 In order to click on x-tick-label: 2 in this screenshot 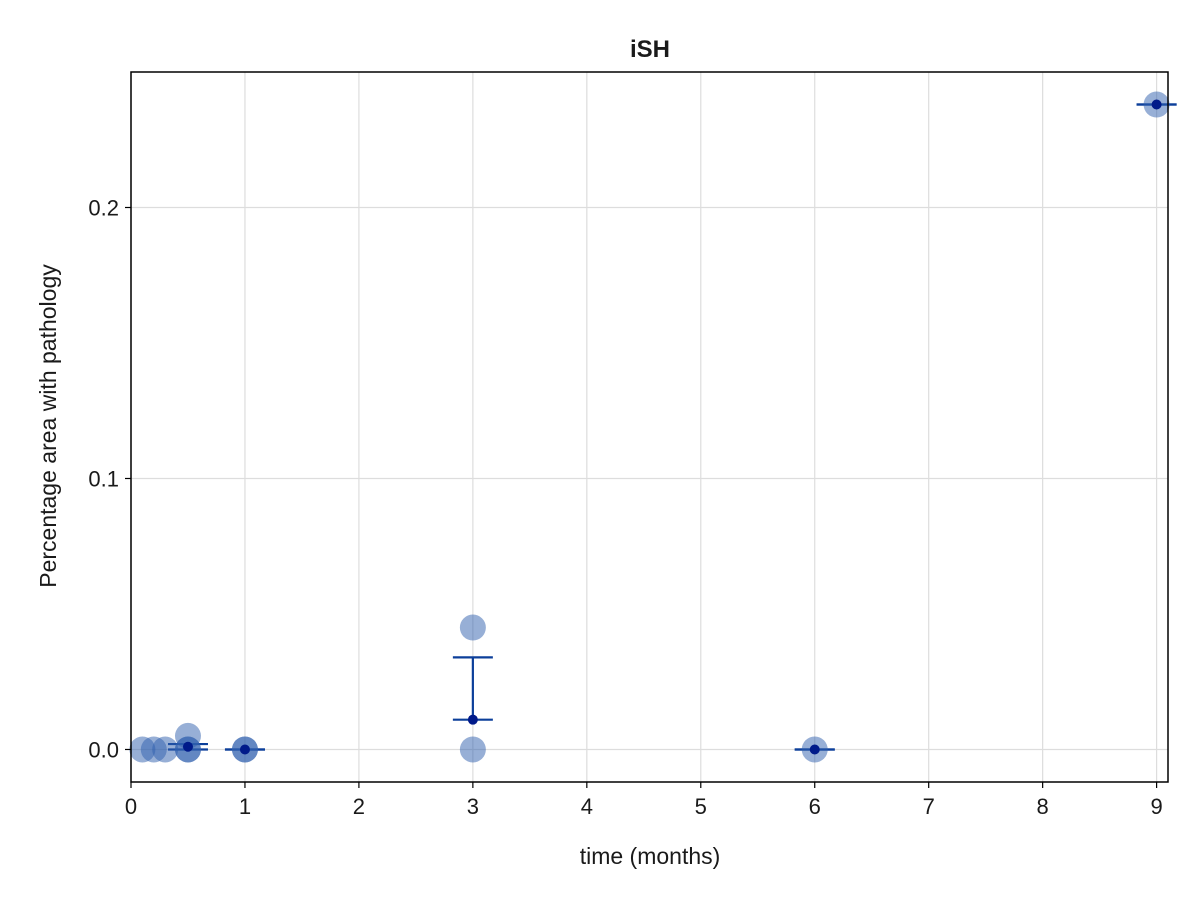, I will do `click(359, 806)`.